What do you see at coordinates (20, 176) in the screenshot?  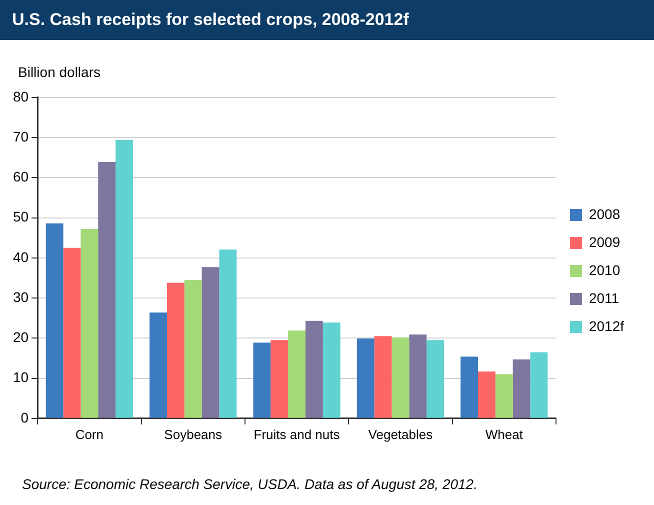 I see `y-tick-label: 60` at bounding box center [20, 176].